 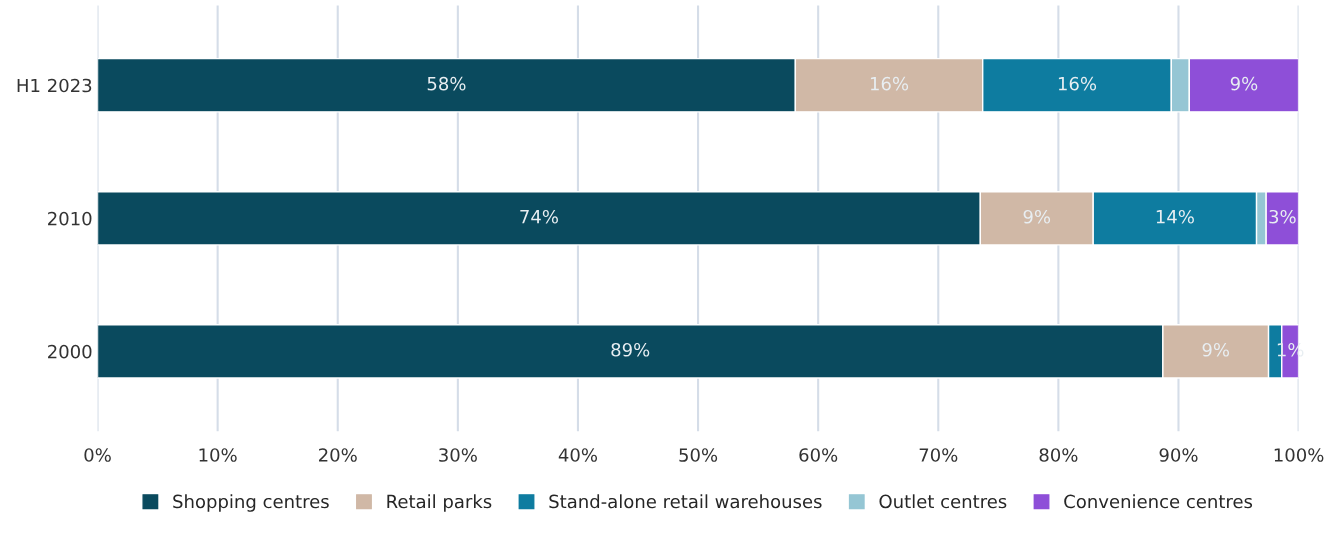 What do you see at coordinates (539, 216) in the screenshot?
I see `data-label: 74%` at bounding box center [539, 216].